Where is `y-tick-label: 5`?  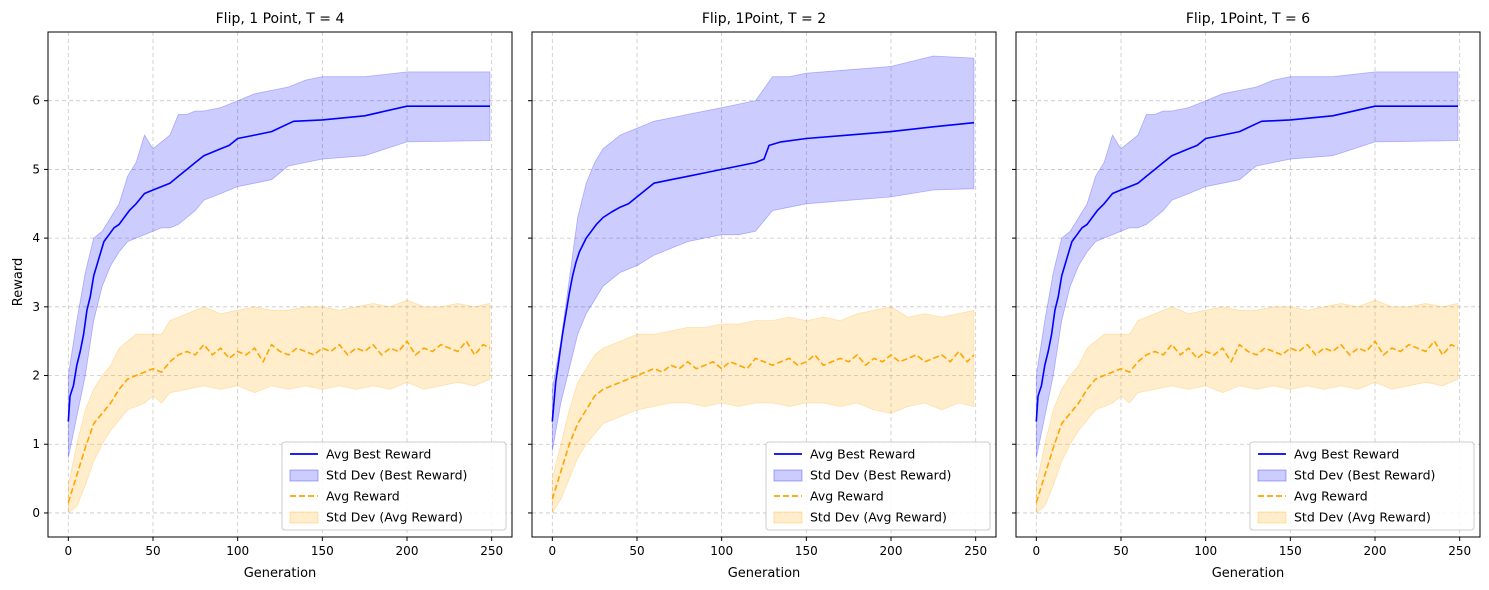
y-tick-label: 5 is located at coordinates (36, 169).